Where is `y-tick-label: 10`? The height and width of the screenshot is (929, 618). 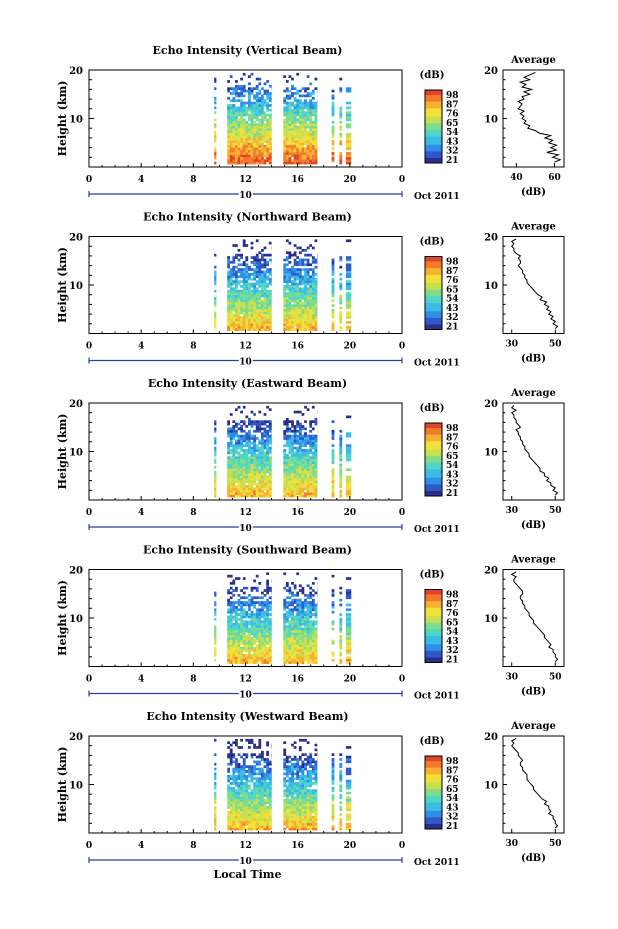 y-tick-label: 10 is located at coordinates (76, 453).